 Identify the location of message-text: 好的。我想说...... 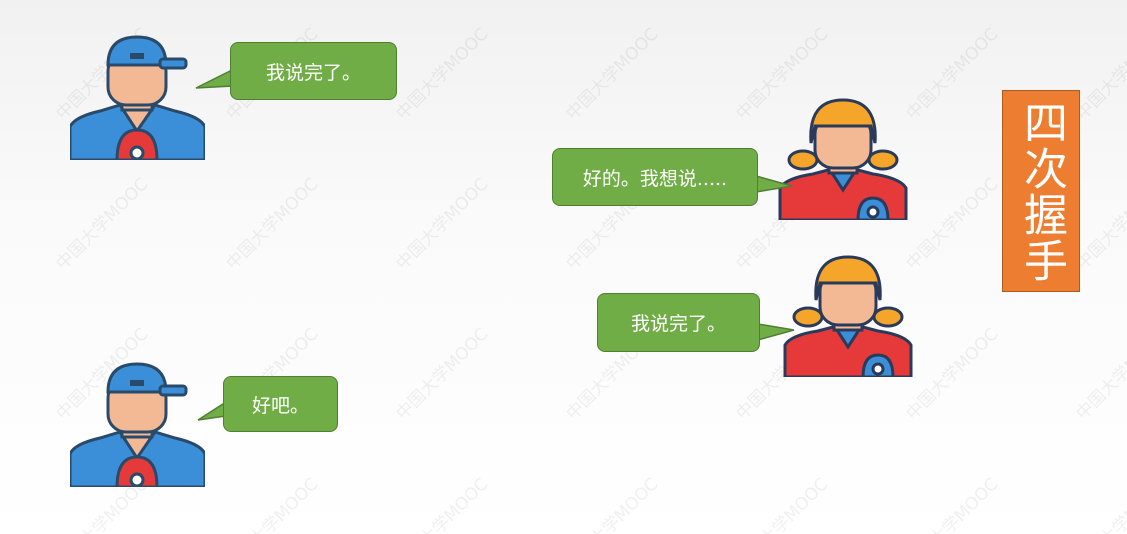
(655, 178).